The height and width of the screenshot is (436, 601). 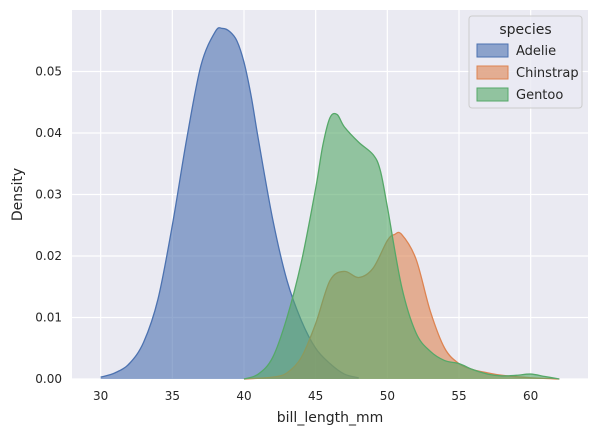 I want to click on x-tick-label: 55, so click(x=458, y=396).